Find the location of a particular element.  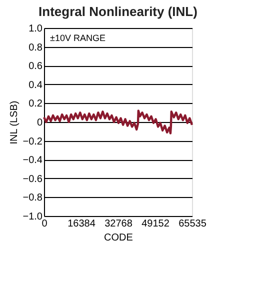

chart-title: Integral Nonlinearity (INL) is located at coordinates (118, 11).